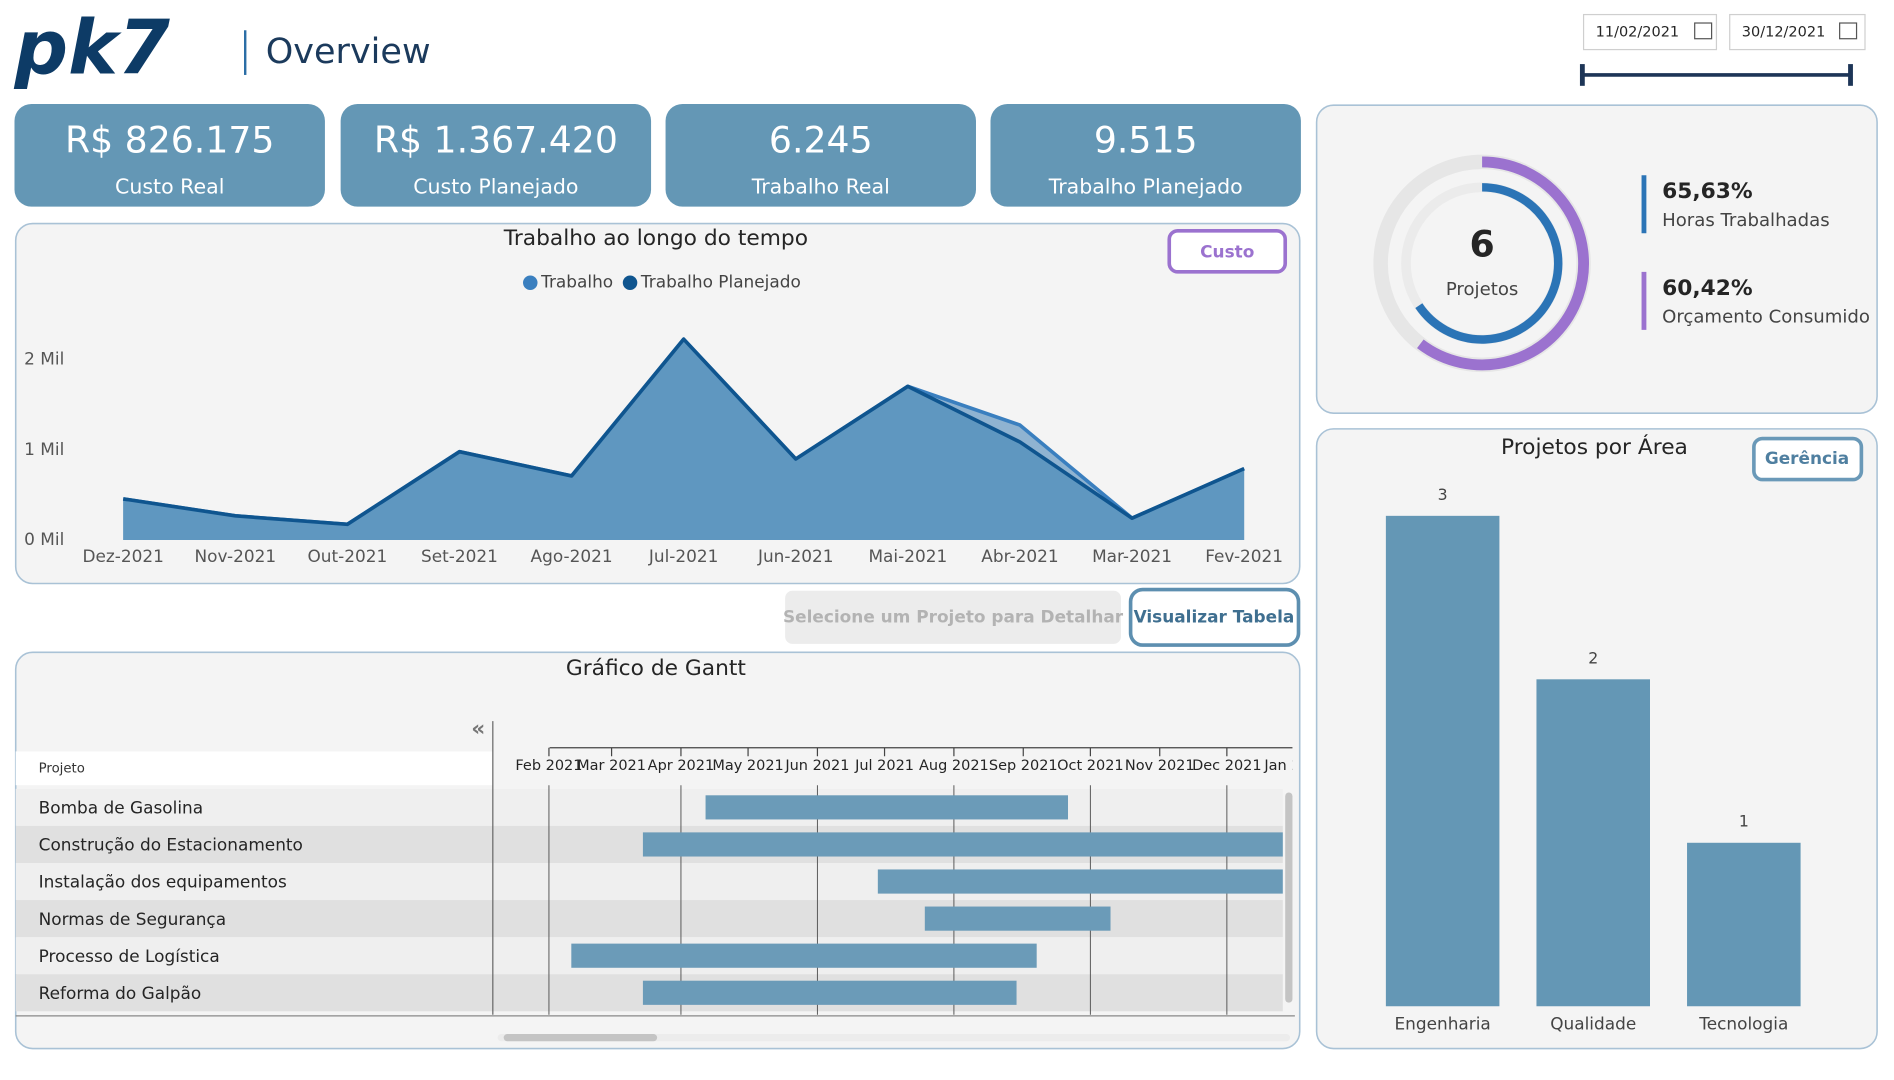 The image size is (1894, 1080). I want to click on x-tick-label: Jan 2022, so click(1295, 766).